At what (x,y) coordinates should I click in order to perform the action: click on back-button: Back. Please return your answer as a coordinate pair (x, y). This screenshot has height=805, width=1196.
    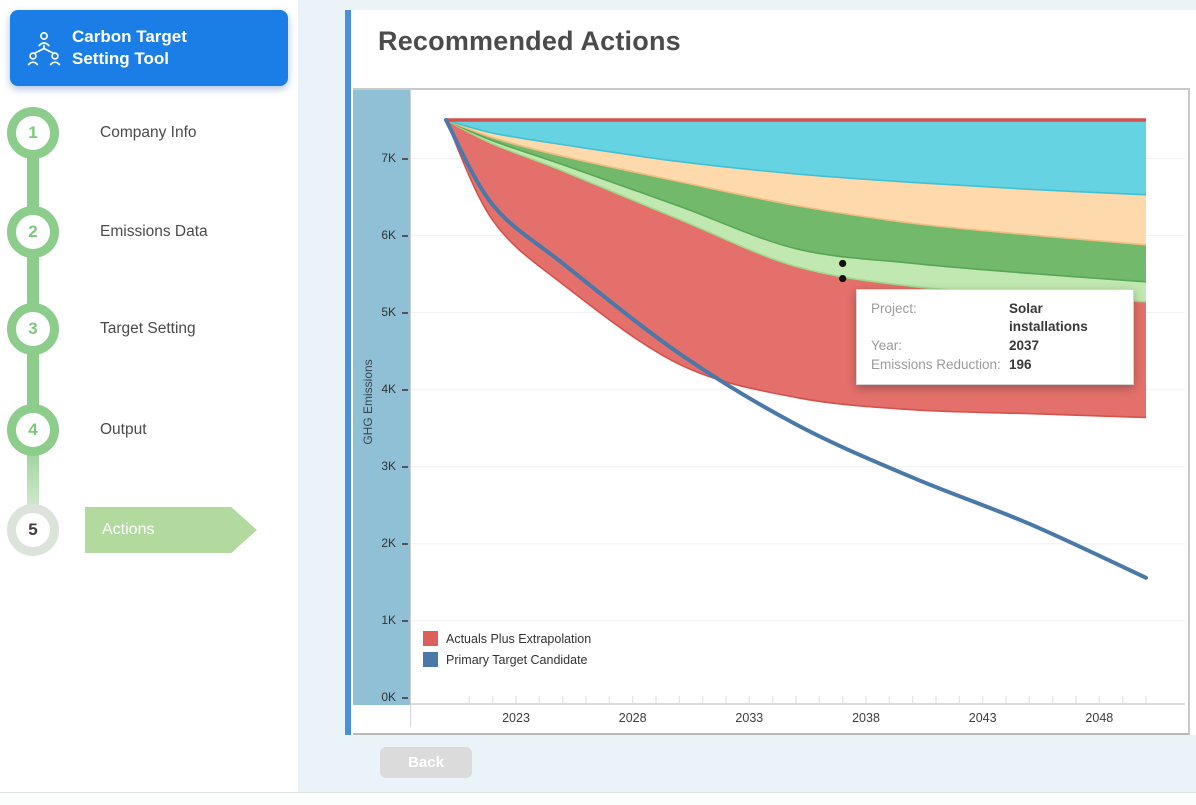
    Looking at the image, I should click on (426, 762).